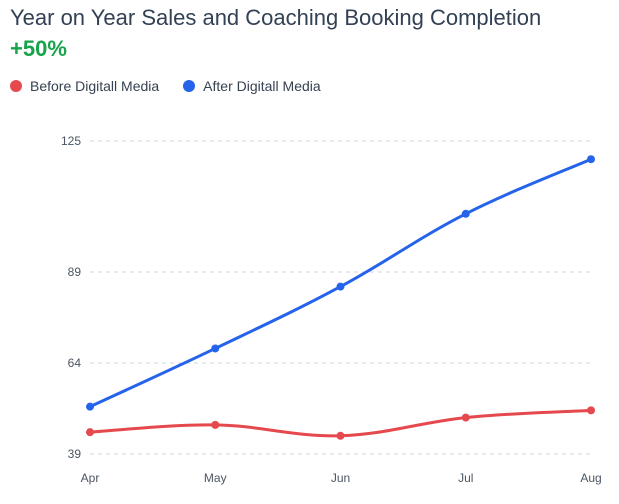 This screenshot has width=619, height=504. Describe the element at coordinates (95, 86) in the screenshot. I see `legend-label-before: Before Digitall Media` at that location.